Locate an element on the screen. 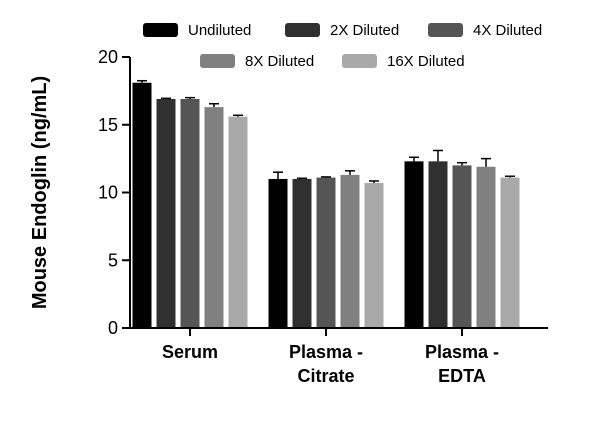 The height and width of the screenshot is (422, 600). category-label-2-1: EDTA is located at coordinates (462, 376).